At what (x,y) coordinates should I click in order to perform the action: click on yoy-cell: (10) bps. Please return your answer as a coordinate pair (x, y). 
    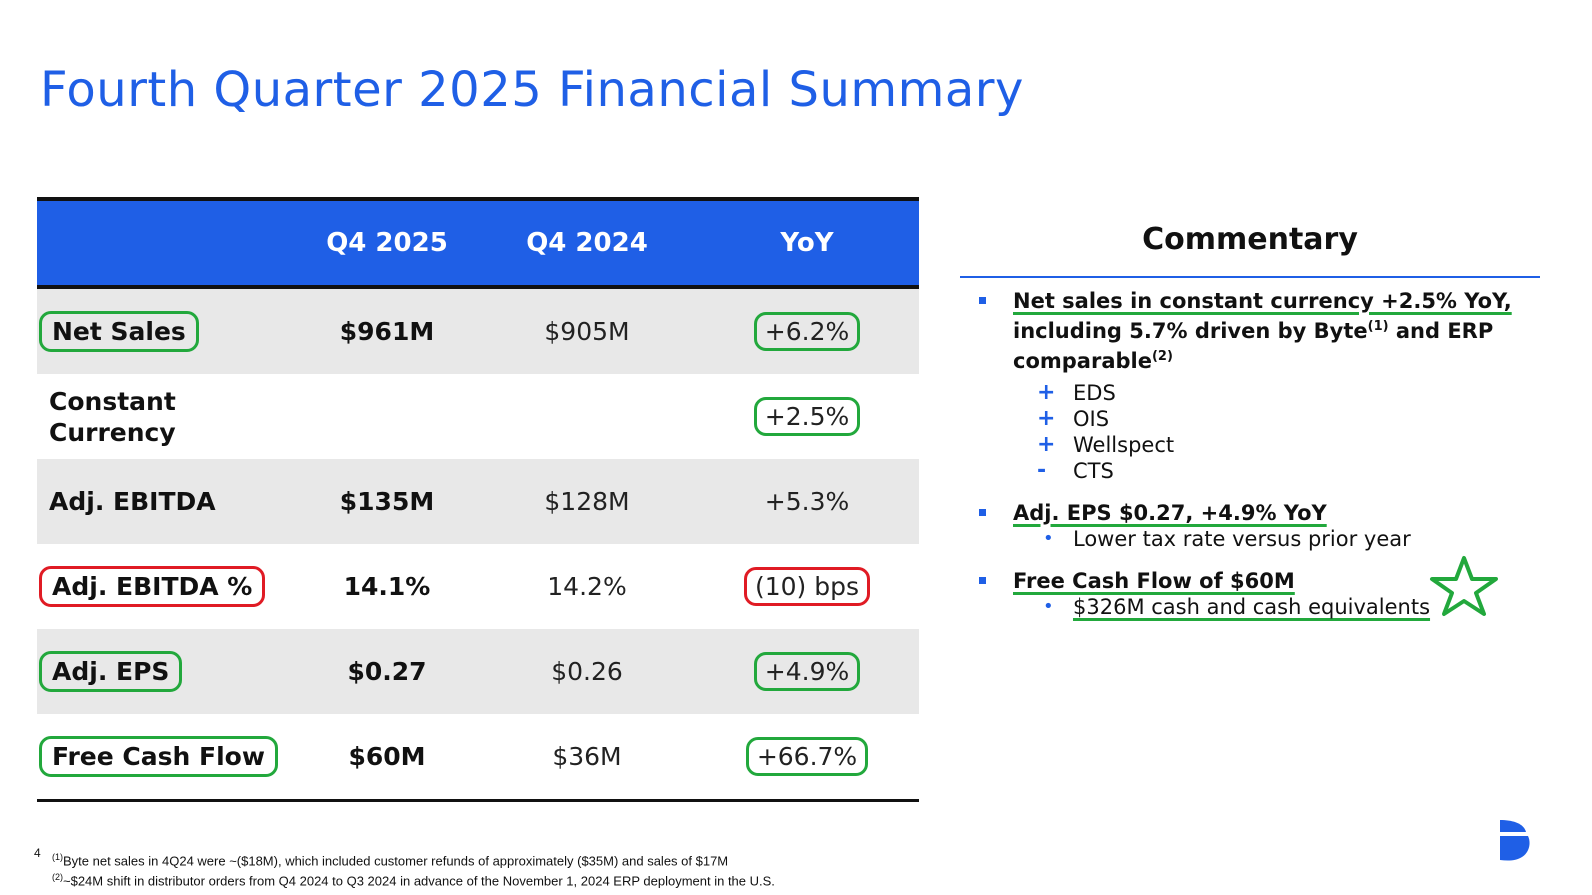
    Looking at the image, I should click on (807, 586).